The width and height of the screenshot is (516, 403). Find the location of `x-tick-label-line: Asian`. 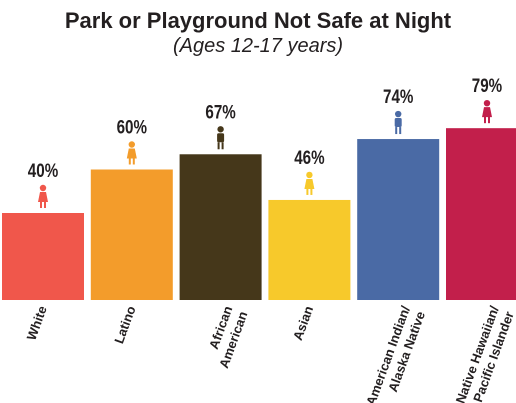

x-tick-label-line: Asian is located at coordinates (303, 323).